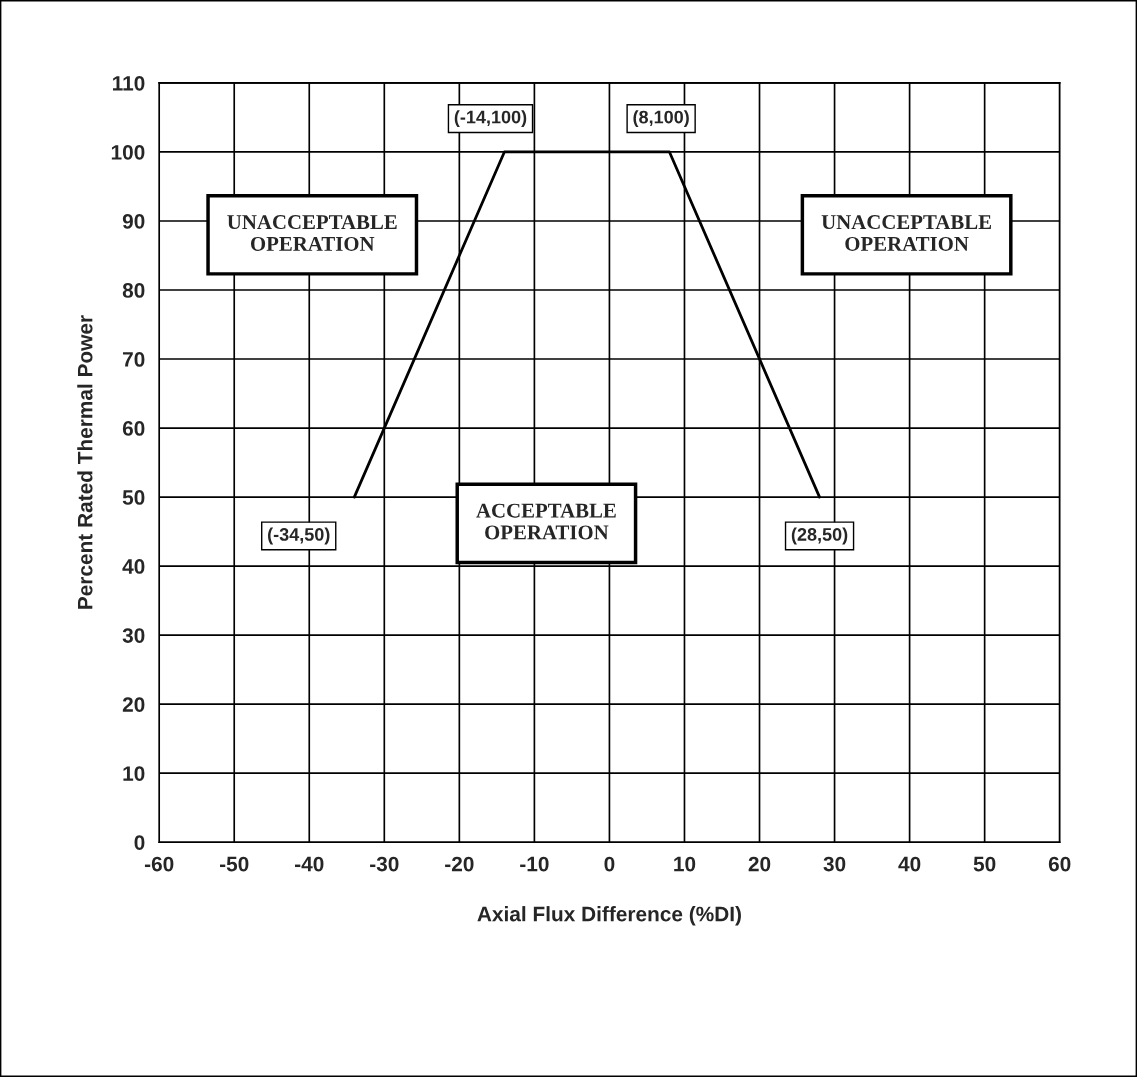 This screenshot has width=1137, height=1077. I want to click on y-tick-label: 90, so click(133, 221).